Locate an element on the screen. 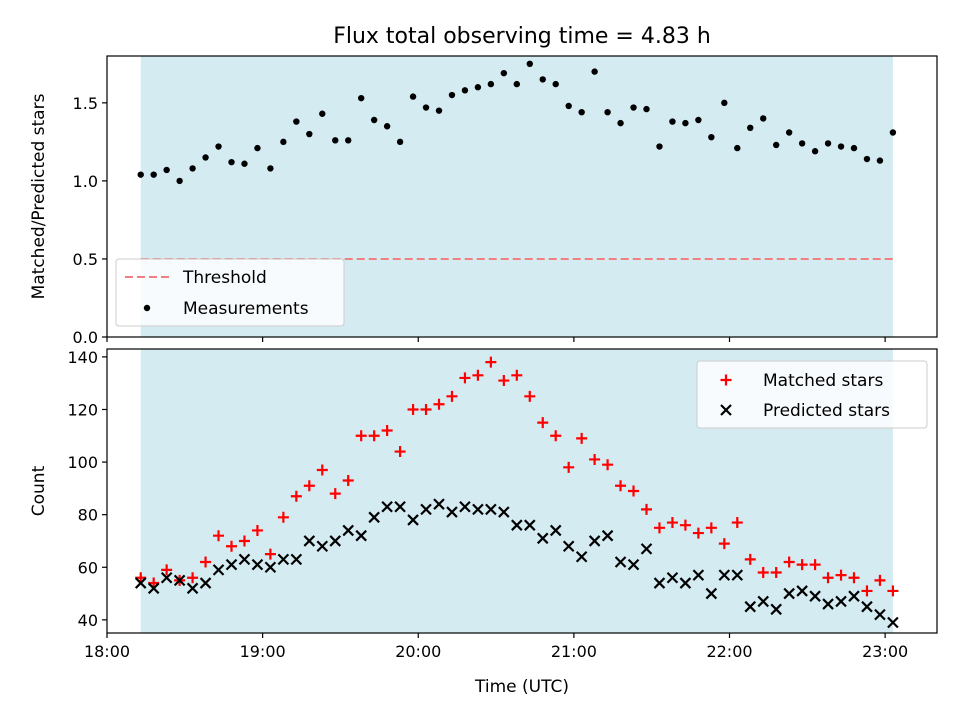  legend-measurements-label: Measurements is located at coordinates (246, 309).